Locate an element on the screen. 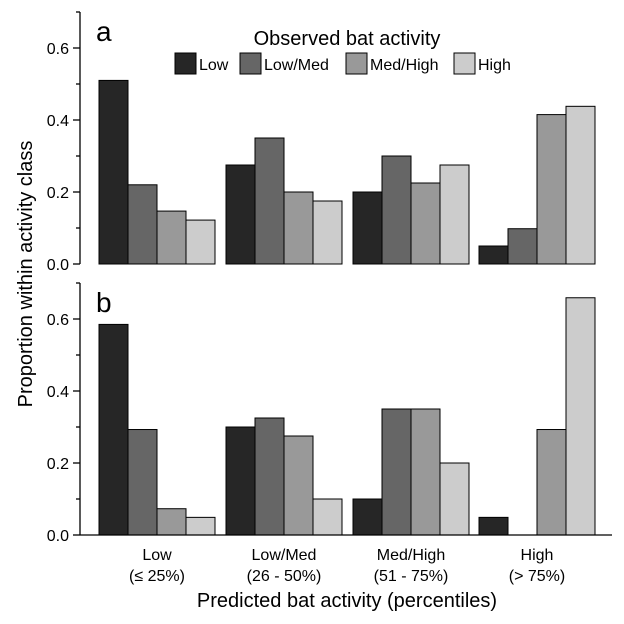 This screenshot has height=624, width=624. legend-label-3: High is located at coordinates (494, 65).